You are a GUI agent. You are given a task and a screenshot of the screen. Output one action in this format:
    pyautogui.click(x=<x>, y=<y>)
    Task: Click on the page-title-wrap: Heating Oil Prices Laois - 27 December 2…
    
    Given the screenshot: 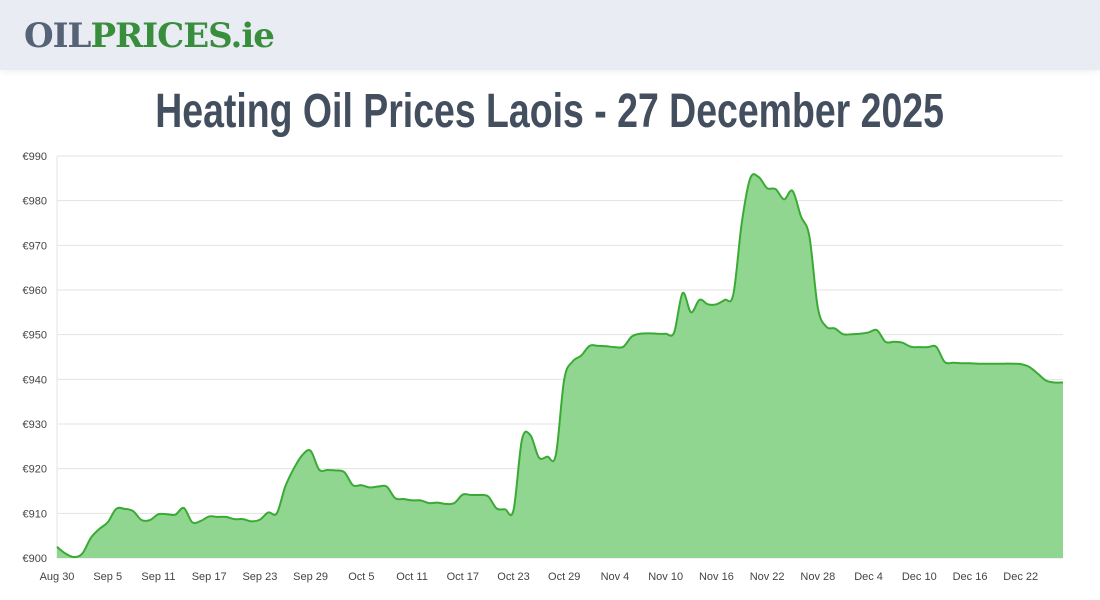 What is the action you would take?
    pyautogui.click(x=550, y=111)
    